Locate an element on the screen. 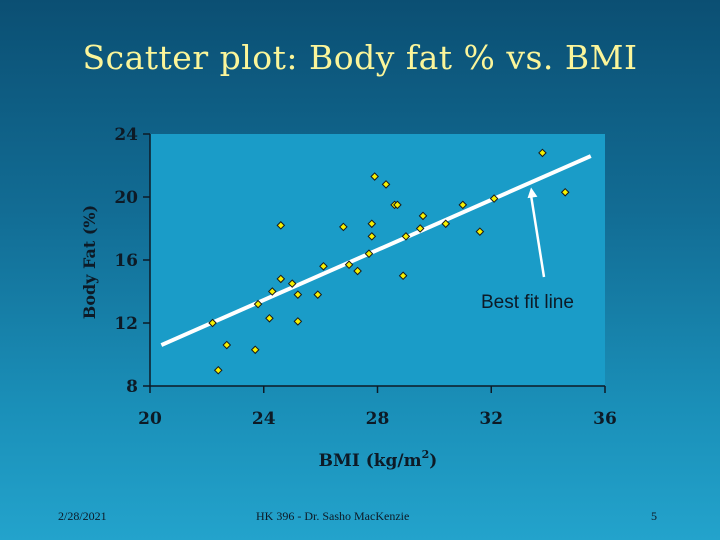  x-tick-label: 32 is located at coordinates (491, 419).